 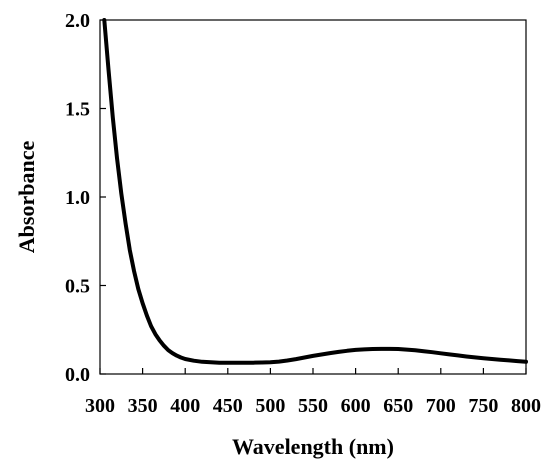 What do you see at coordinates (77, 287) in the screenshot?
I see `y-tick-label: 0.5` at bounding box center [77, 287].